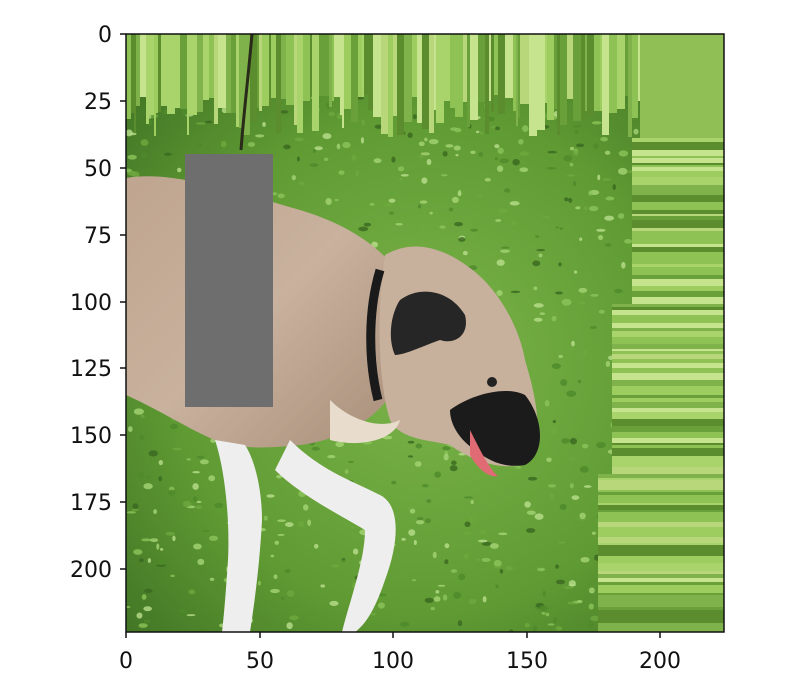 The height and width of the screenshot is (698, 810). What do you see at coordinates (428, 323) in the screenshot?
I see `dog-ear` at bounding box center [428, 323].